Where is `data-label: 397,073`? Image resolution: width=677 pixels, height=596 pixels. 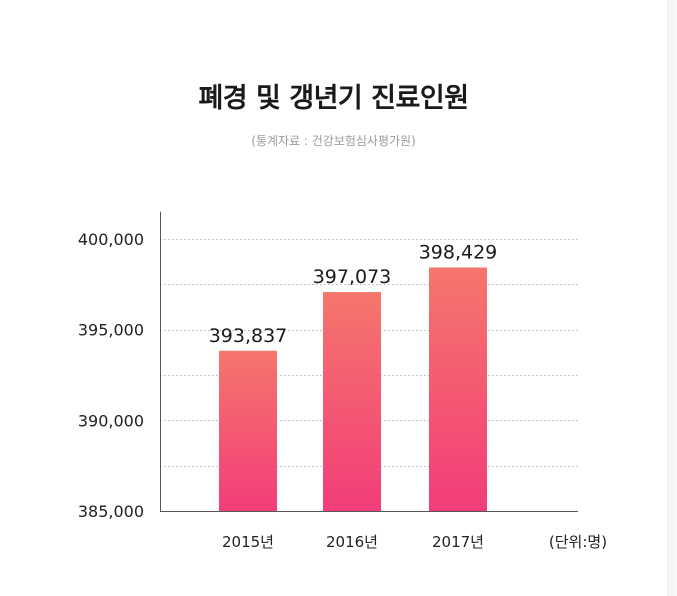 data-label: 397,073 is located at coordinates (352, 277).